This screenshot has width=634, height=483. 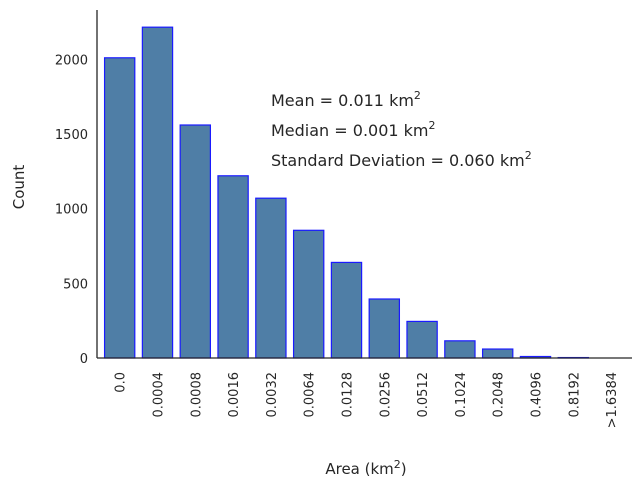 I want to click on stat-annotation: Mean = 0.011 km2, so click(x=346, y=99).